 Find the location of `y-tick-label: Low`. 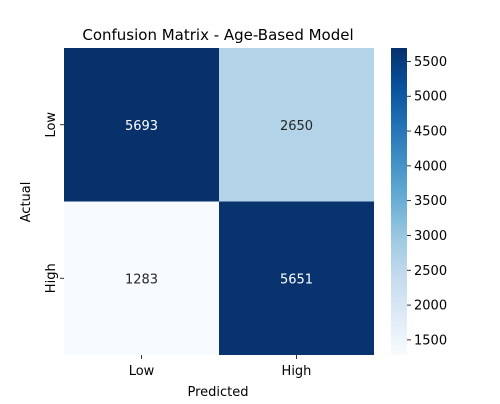

y-tick-label: Low is located at coordinates (51, 125).